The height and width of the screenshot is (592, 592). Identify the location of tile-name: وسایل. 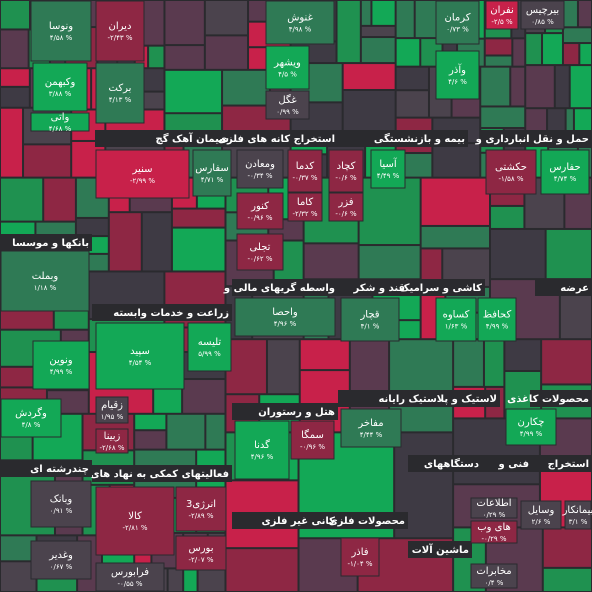
(541, 510).